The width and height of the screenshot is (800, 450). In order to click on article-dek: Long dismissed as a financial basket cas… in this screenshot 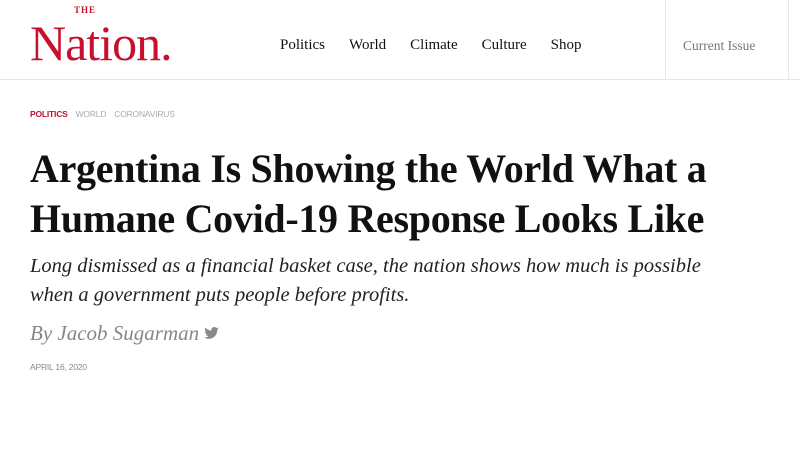, I will do `click(365, 280)`.